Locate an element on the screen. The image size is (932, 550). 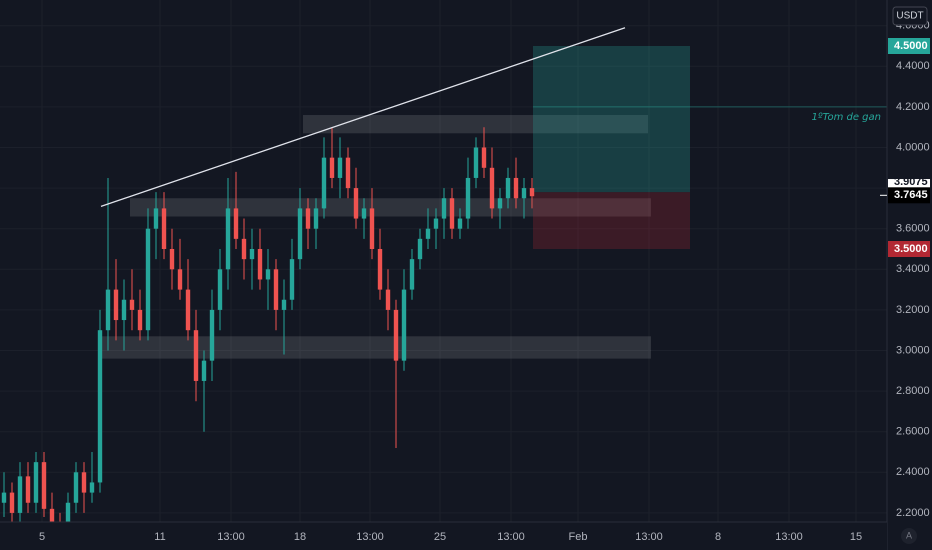
time-axis: 5 11 13:00 18 13:00 25 13:00 Feb 13:00 8 13:00 15 is located at coordinates (443, 535).